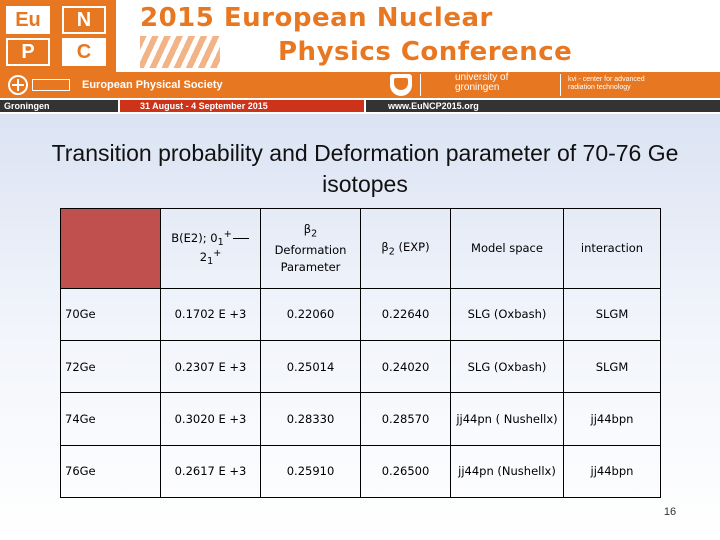 Image resolution: width=720 pixels, height=540 pixels. I want to click on sponsor-strip, so click(360, 85).